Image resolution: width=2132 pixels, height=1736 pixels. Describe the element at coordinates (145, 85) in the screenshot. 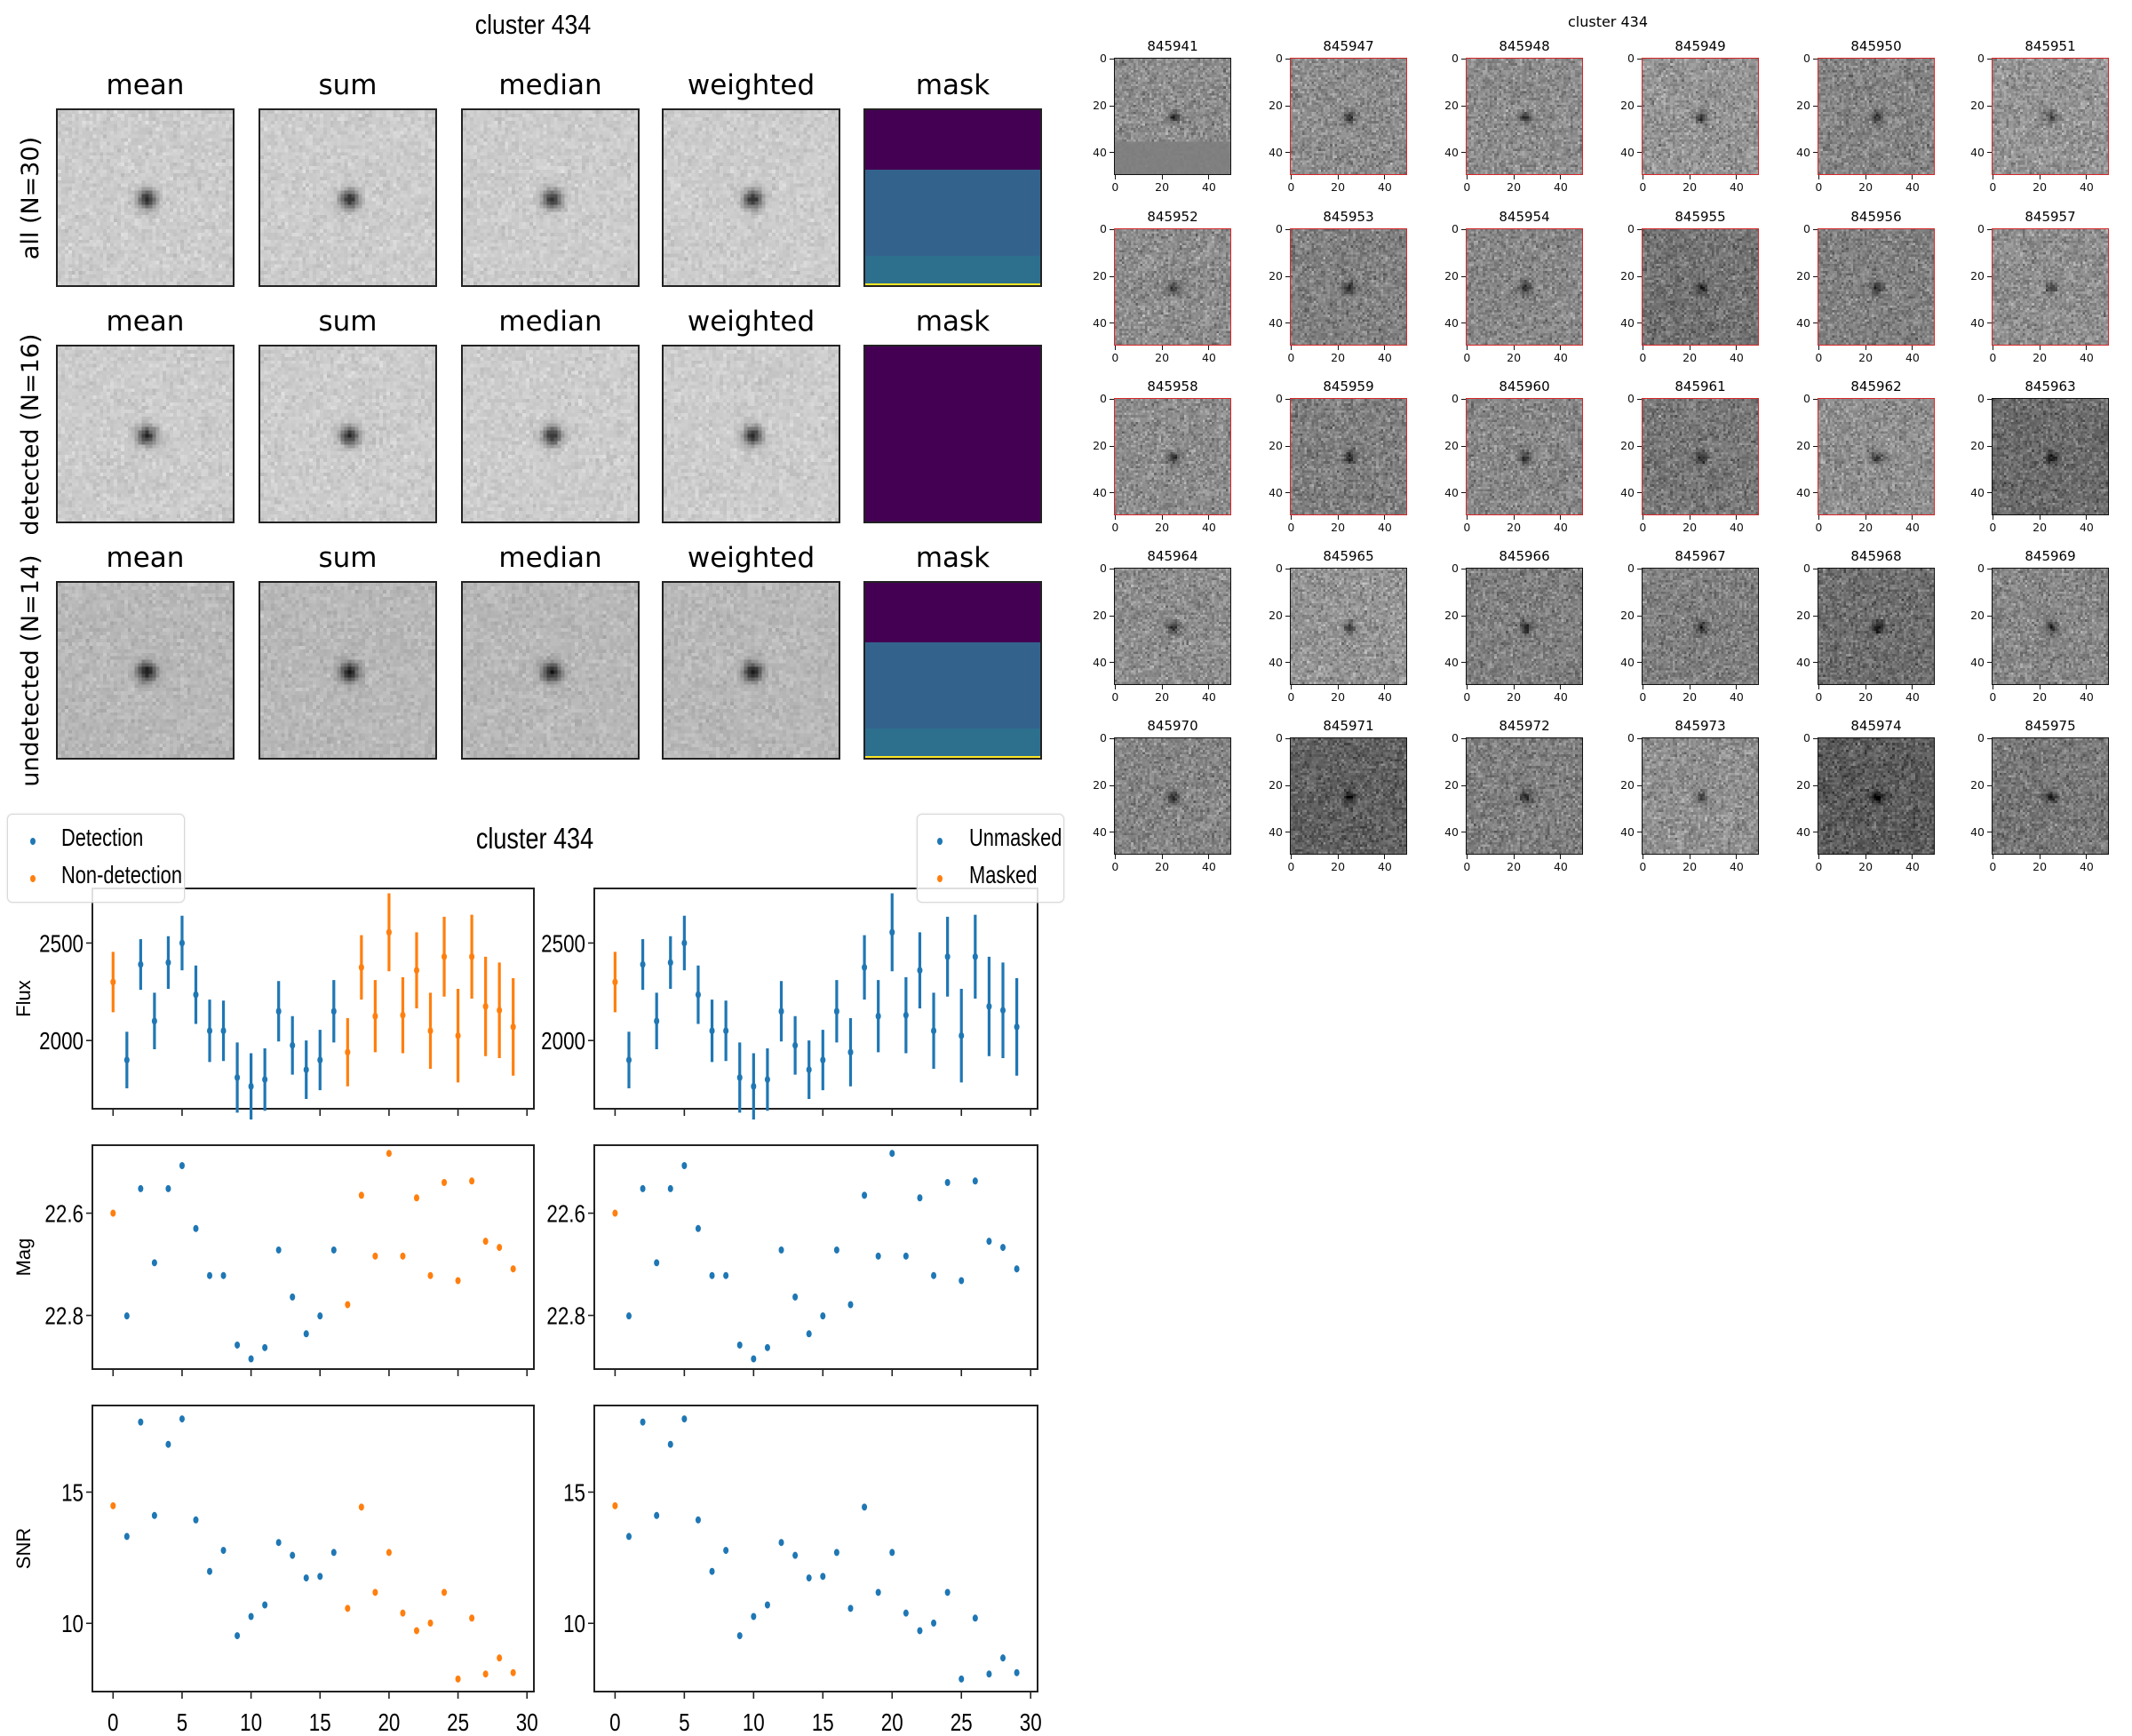

I see `column-title-mean: mean` at that location.